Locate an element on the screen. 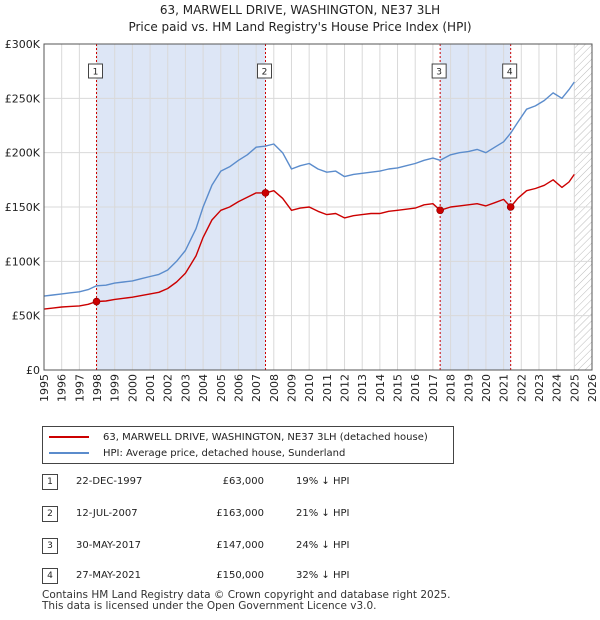 The width and height of the screenshot is (600, 620). x-tick-label: 2020 is located at coordinates (486, 388).